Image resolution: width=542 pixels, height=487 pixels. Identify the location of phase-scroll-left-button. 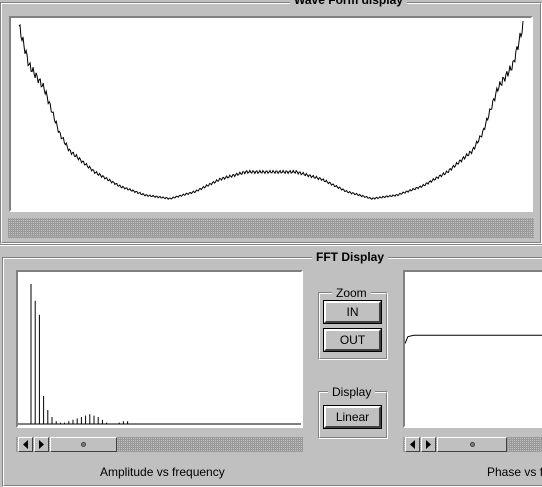
(412, 444).